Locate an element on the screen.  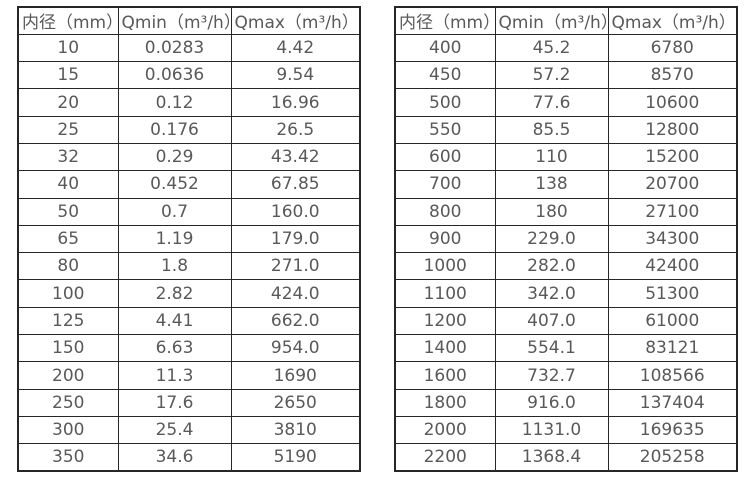
table-cell: 160.0 is located at coordinates (295, 211).